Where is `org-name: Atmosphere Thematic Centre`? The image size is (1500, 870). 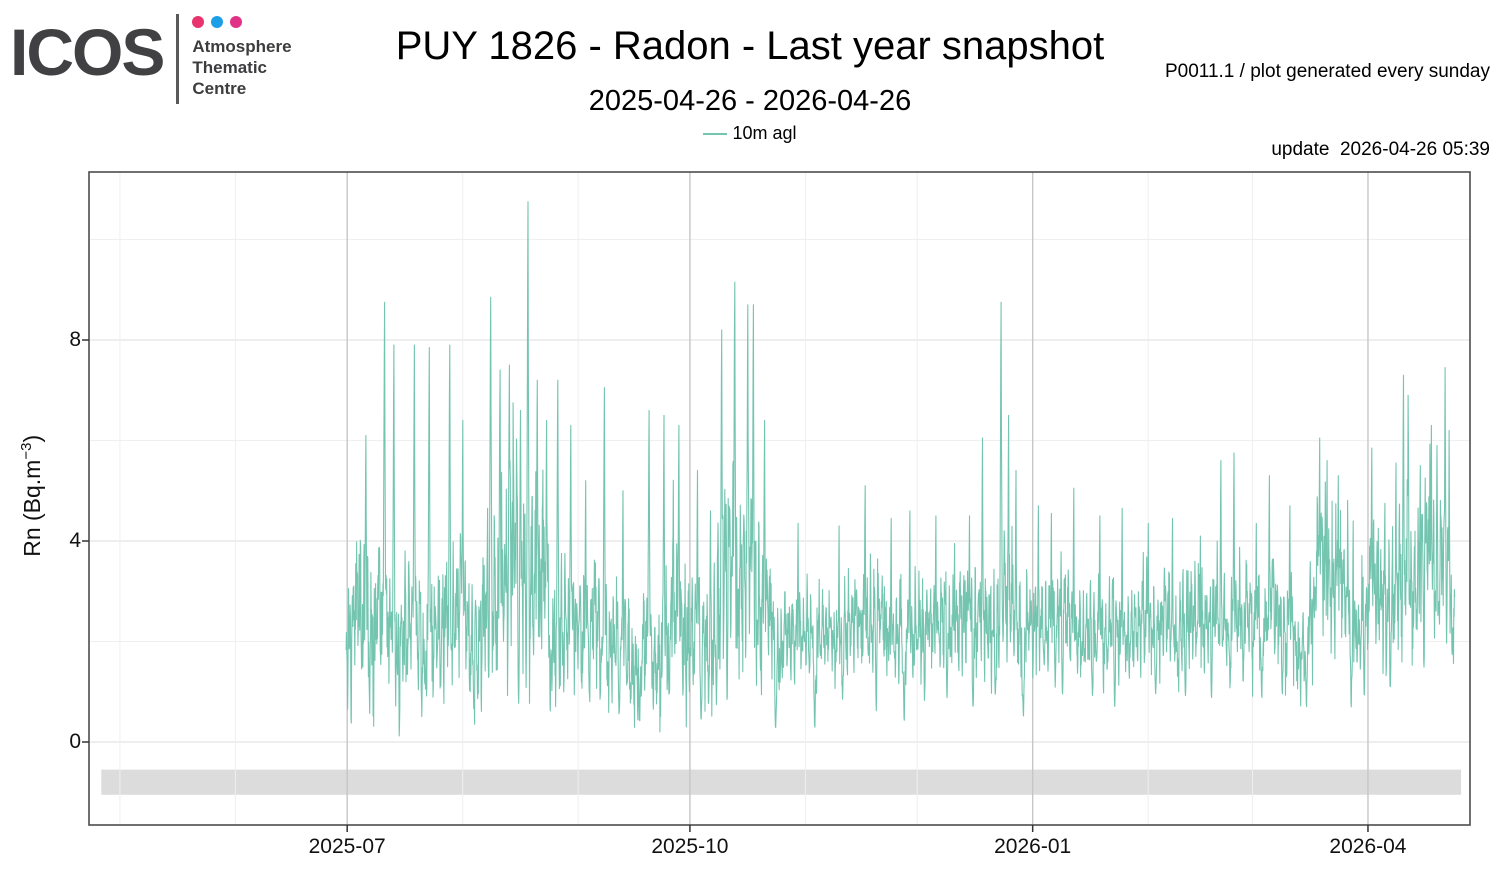 org-name: Atmosphere Thematic Centre is located at coordinates (242, 67).